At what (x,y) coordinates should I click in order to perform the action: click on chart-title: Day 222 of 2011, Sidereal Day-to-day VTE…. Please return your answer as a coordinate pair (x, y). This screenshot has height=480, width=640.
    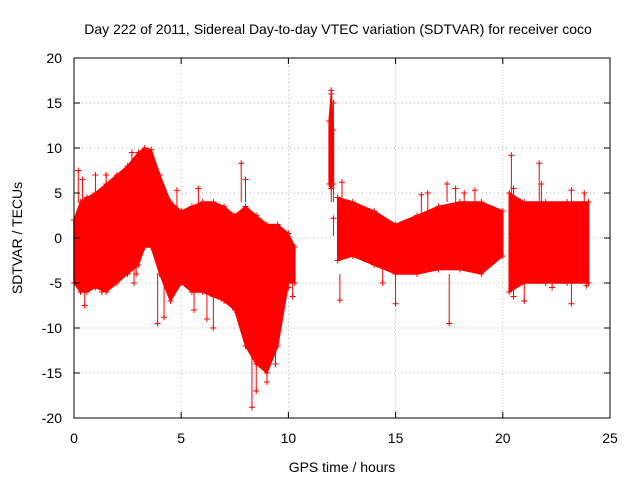
    Looking at the image, I should click on (338, 29).